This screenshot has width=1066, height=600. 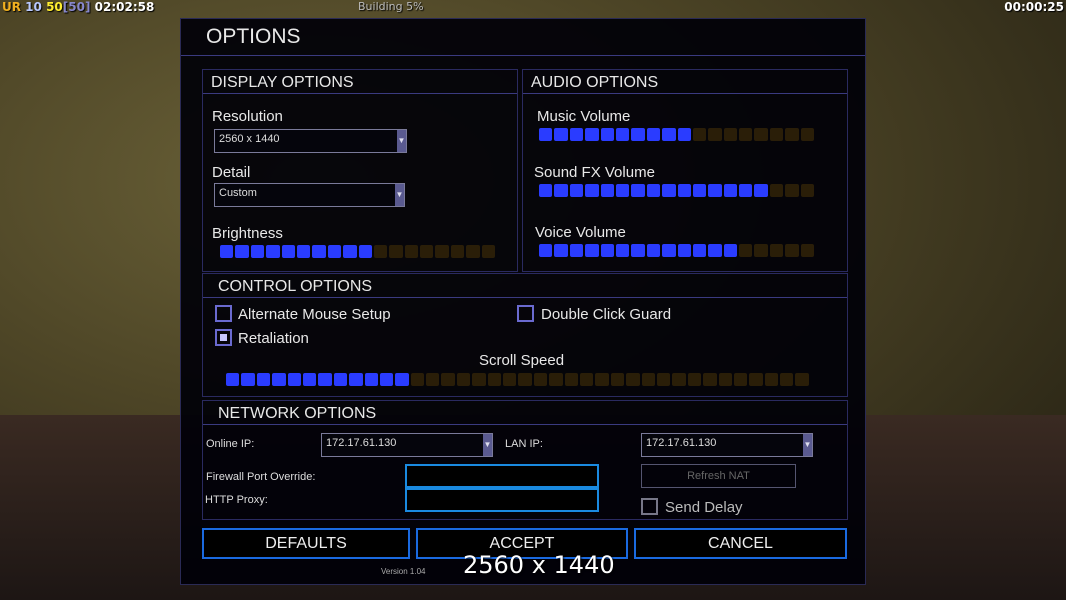 What do you see at coordinates (310, 141) in the screenshot?
I see `resolution-dropdown: 2560 x 1440 ▼` at bounding box center [310, 141].